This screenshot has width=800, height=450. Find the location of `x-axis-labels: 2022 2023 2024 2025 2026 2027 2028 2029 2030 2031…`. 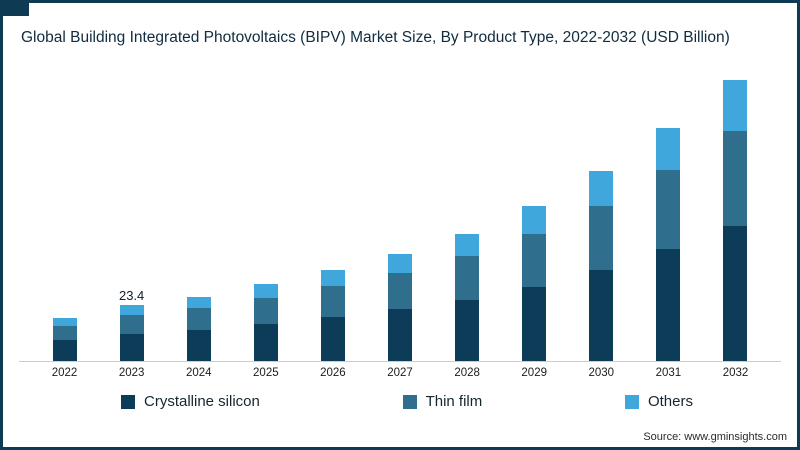

x-axis-labels: 2022 2023 2024 2025 2026 2027 2028 2029 2030 2031… is located at coordinates (400, 373).